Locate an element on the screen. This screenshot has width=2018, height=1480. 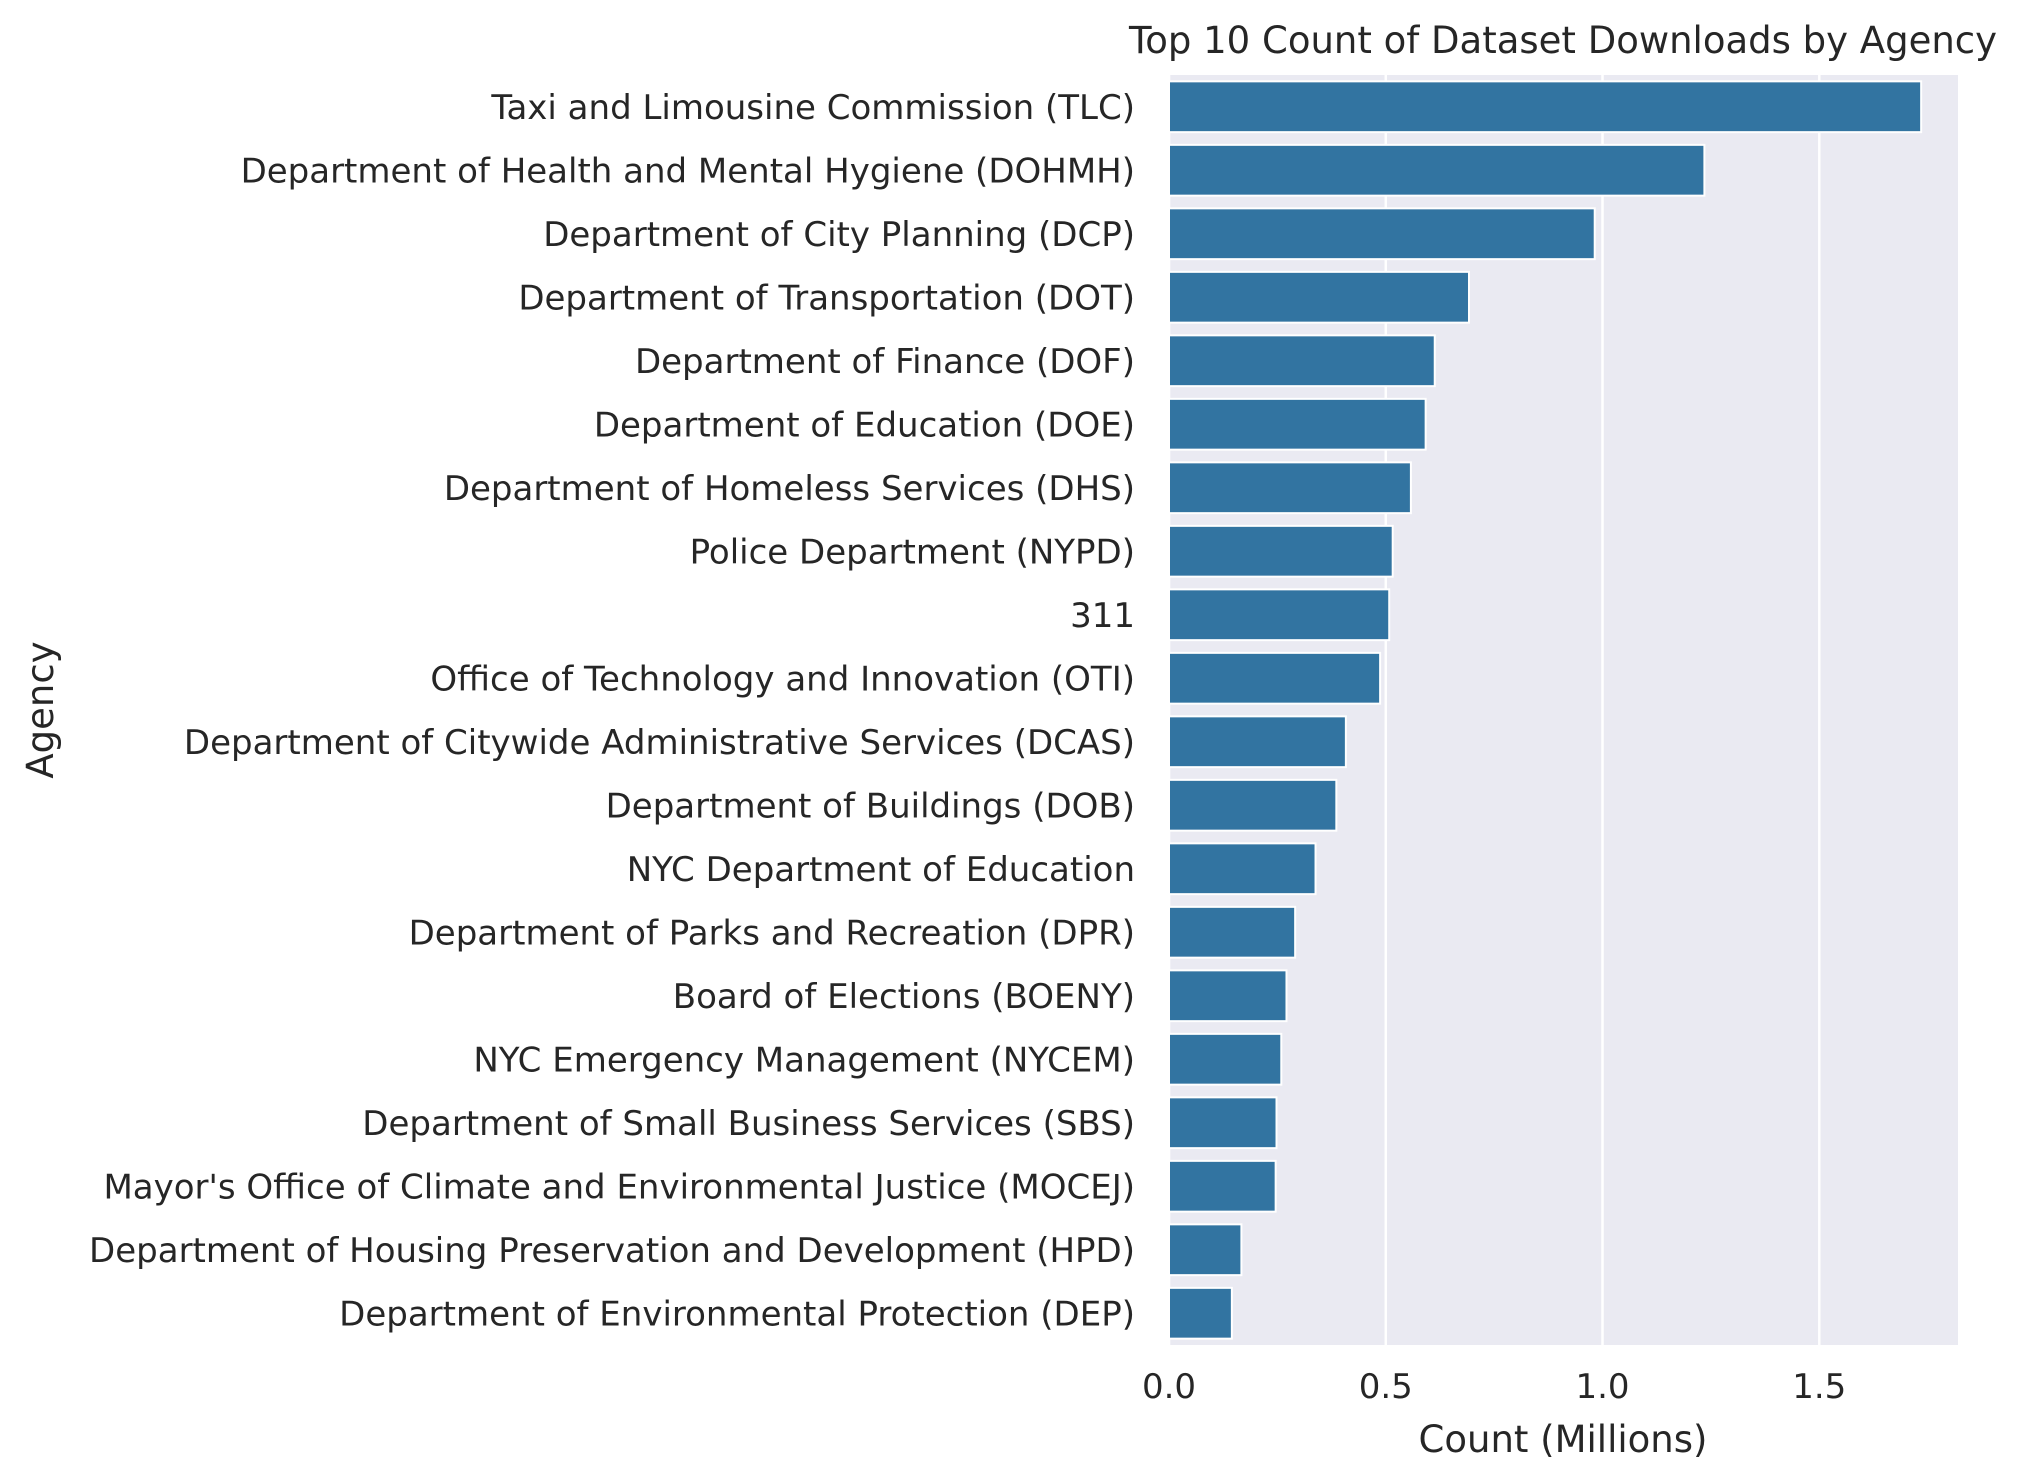
y-tick-label: Department of Parks and Recreation (DPR) is located at coordinates (772, 933).